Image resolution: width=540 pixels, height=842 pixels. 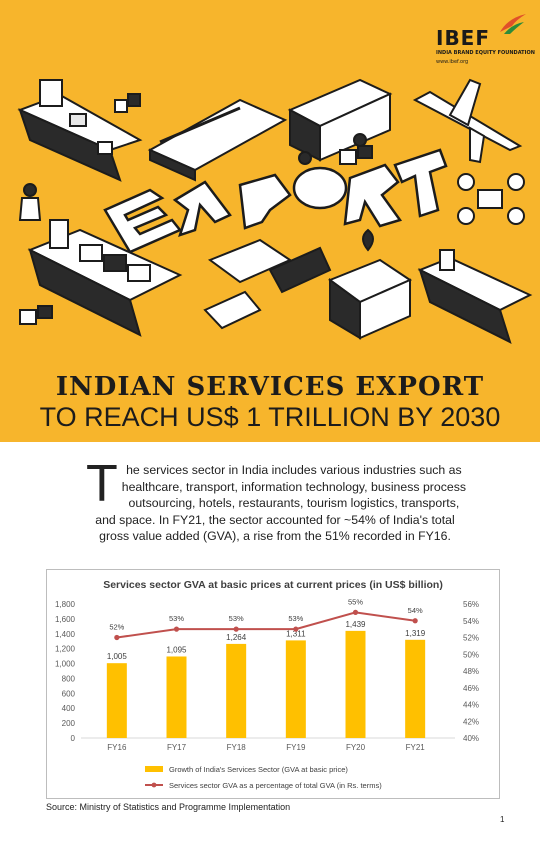 What do you see at coordinates (65, 649) in the screenshot?
I see `y-left-tick-label: 1,200` at bounding box center [65, 649].